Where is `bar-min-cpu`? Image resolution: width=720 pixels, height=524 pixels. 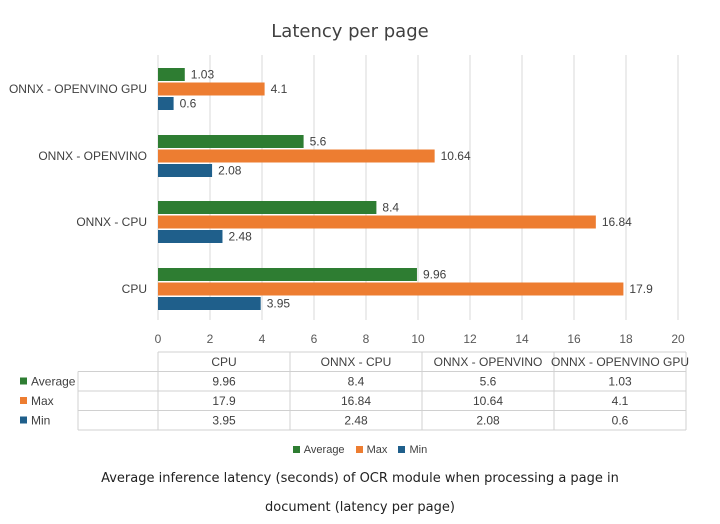
bar-min-cpu is located at coordinates (209, 303).